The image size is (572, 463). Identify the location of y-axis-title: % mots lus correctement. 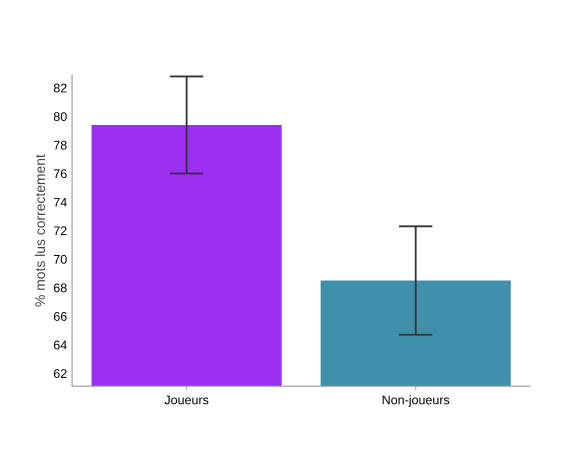
(40, 230).